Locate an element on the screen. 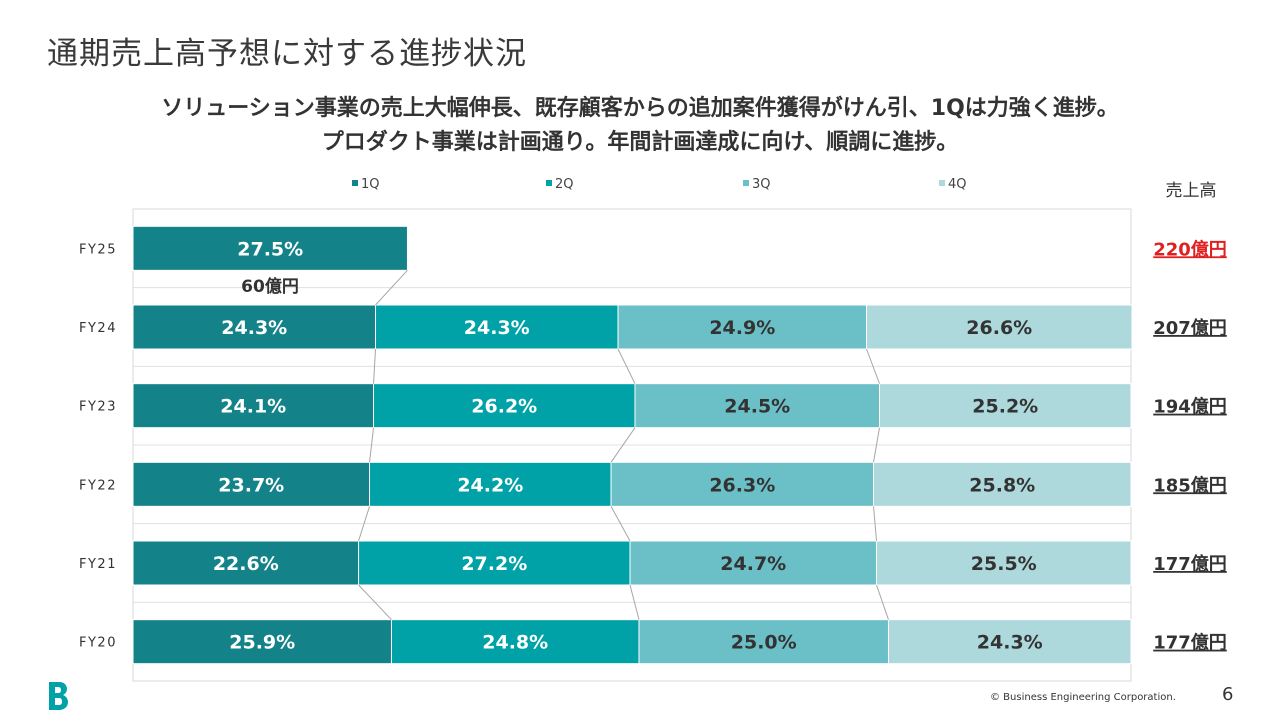 The width and height of the screenshot is (1280, 720). bar-data-label: 26.6% is located at coordinates (999, 328).